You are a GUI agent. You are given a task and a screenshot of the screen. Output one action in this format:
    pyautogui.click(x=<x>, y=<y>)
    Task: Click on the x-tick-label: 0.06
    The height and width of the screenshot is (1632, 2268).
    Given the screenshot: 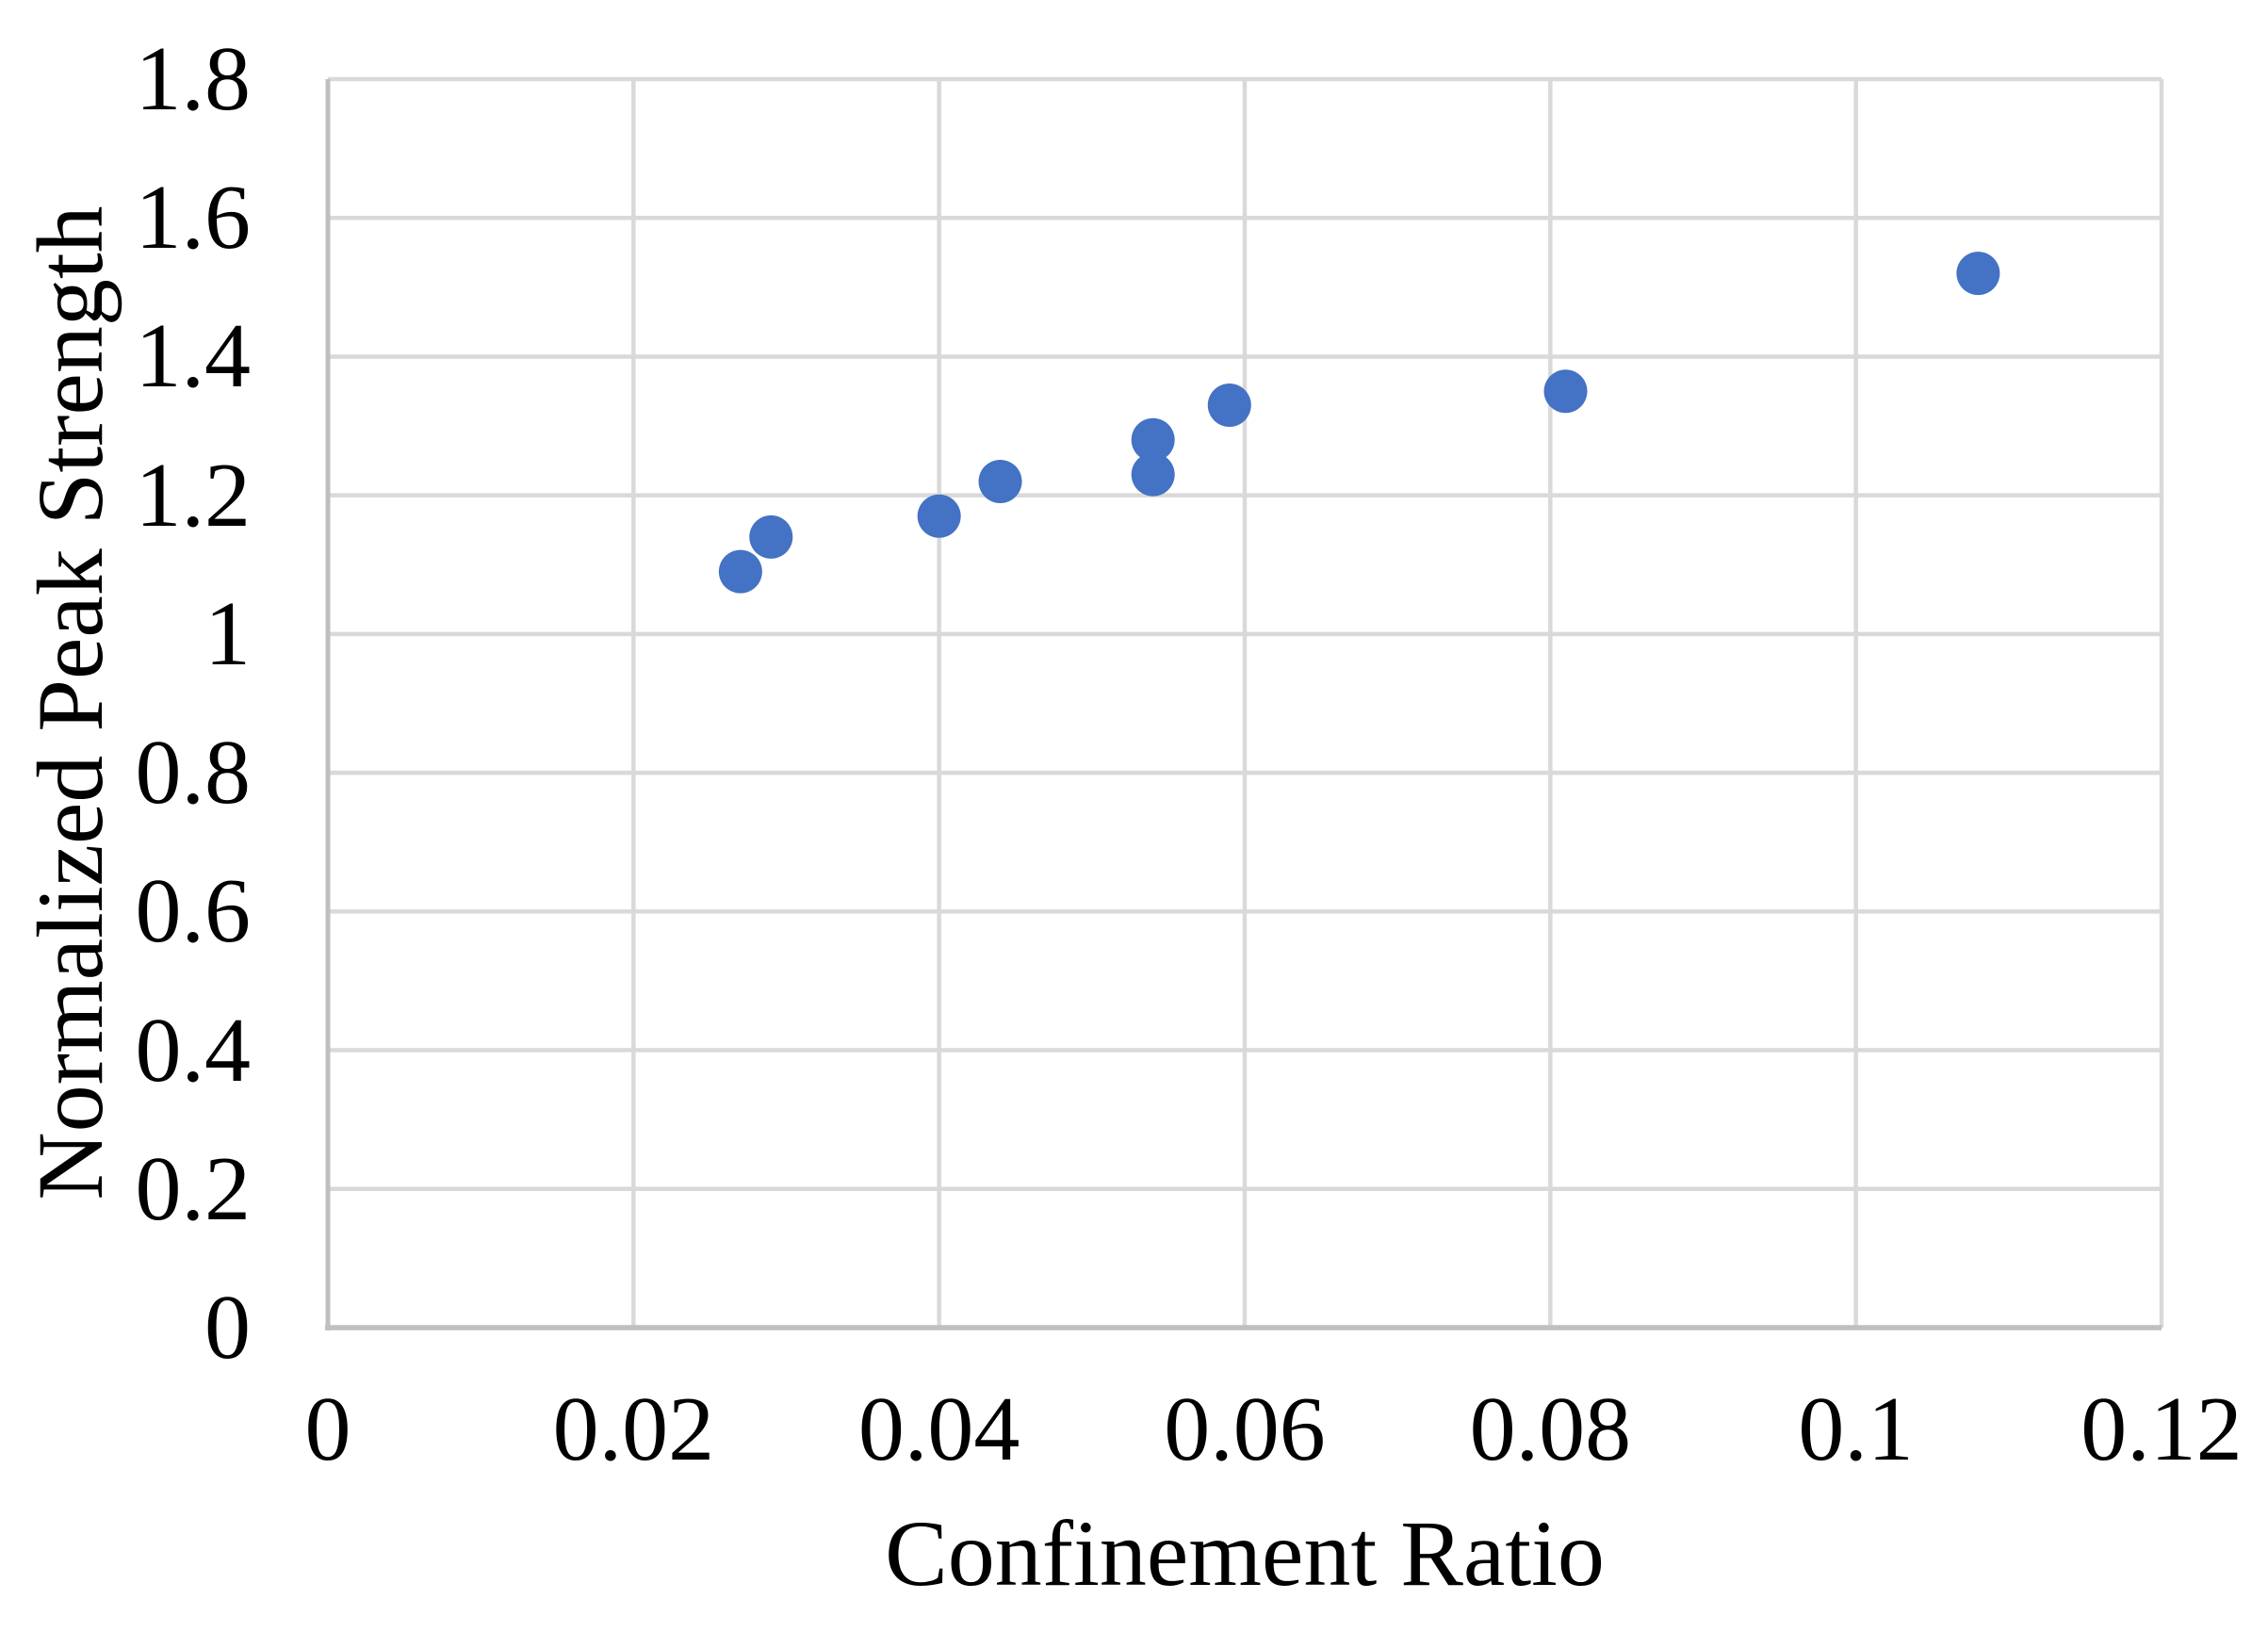 What is the action you would take?
    pyautogui.click(x=1245, y=1429)
    